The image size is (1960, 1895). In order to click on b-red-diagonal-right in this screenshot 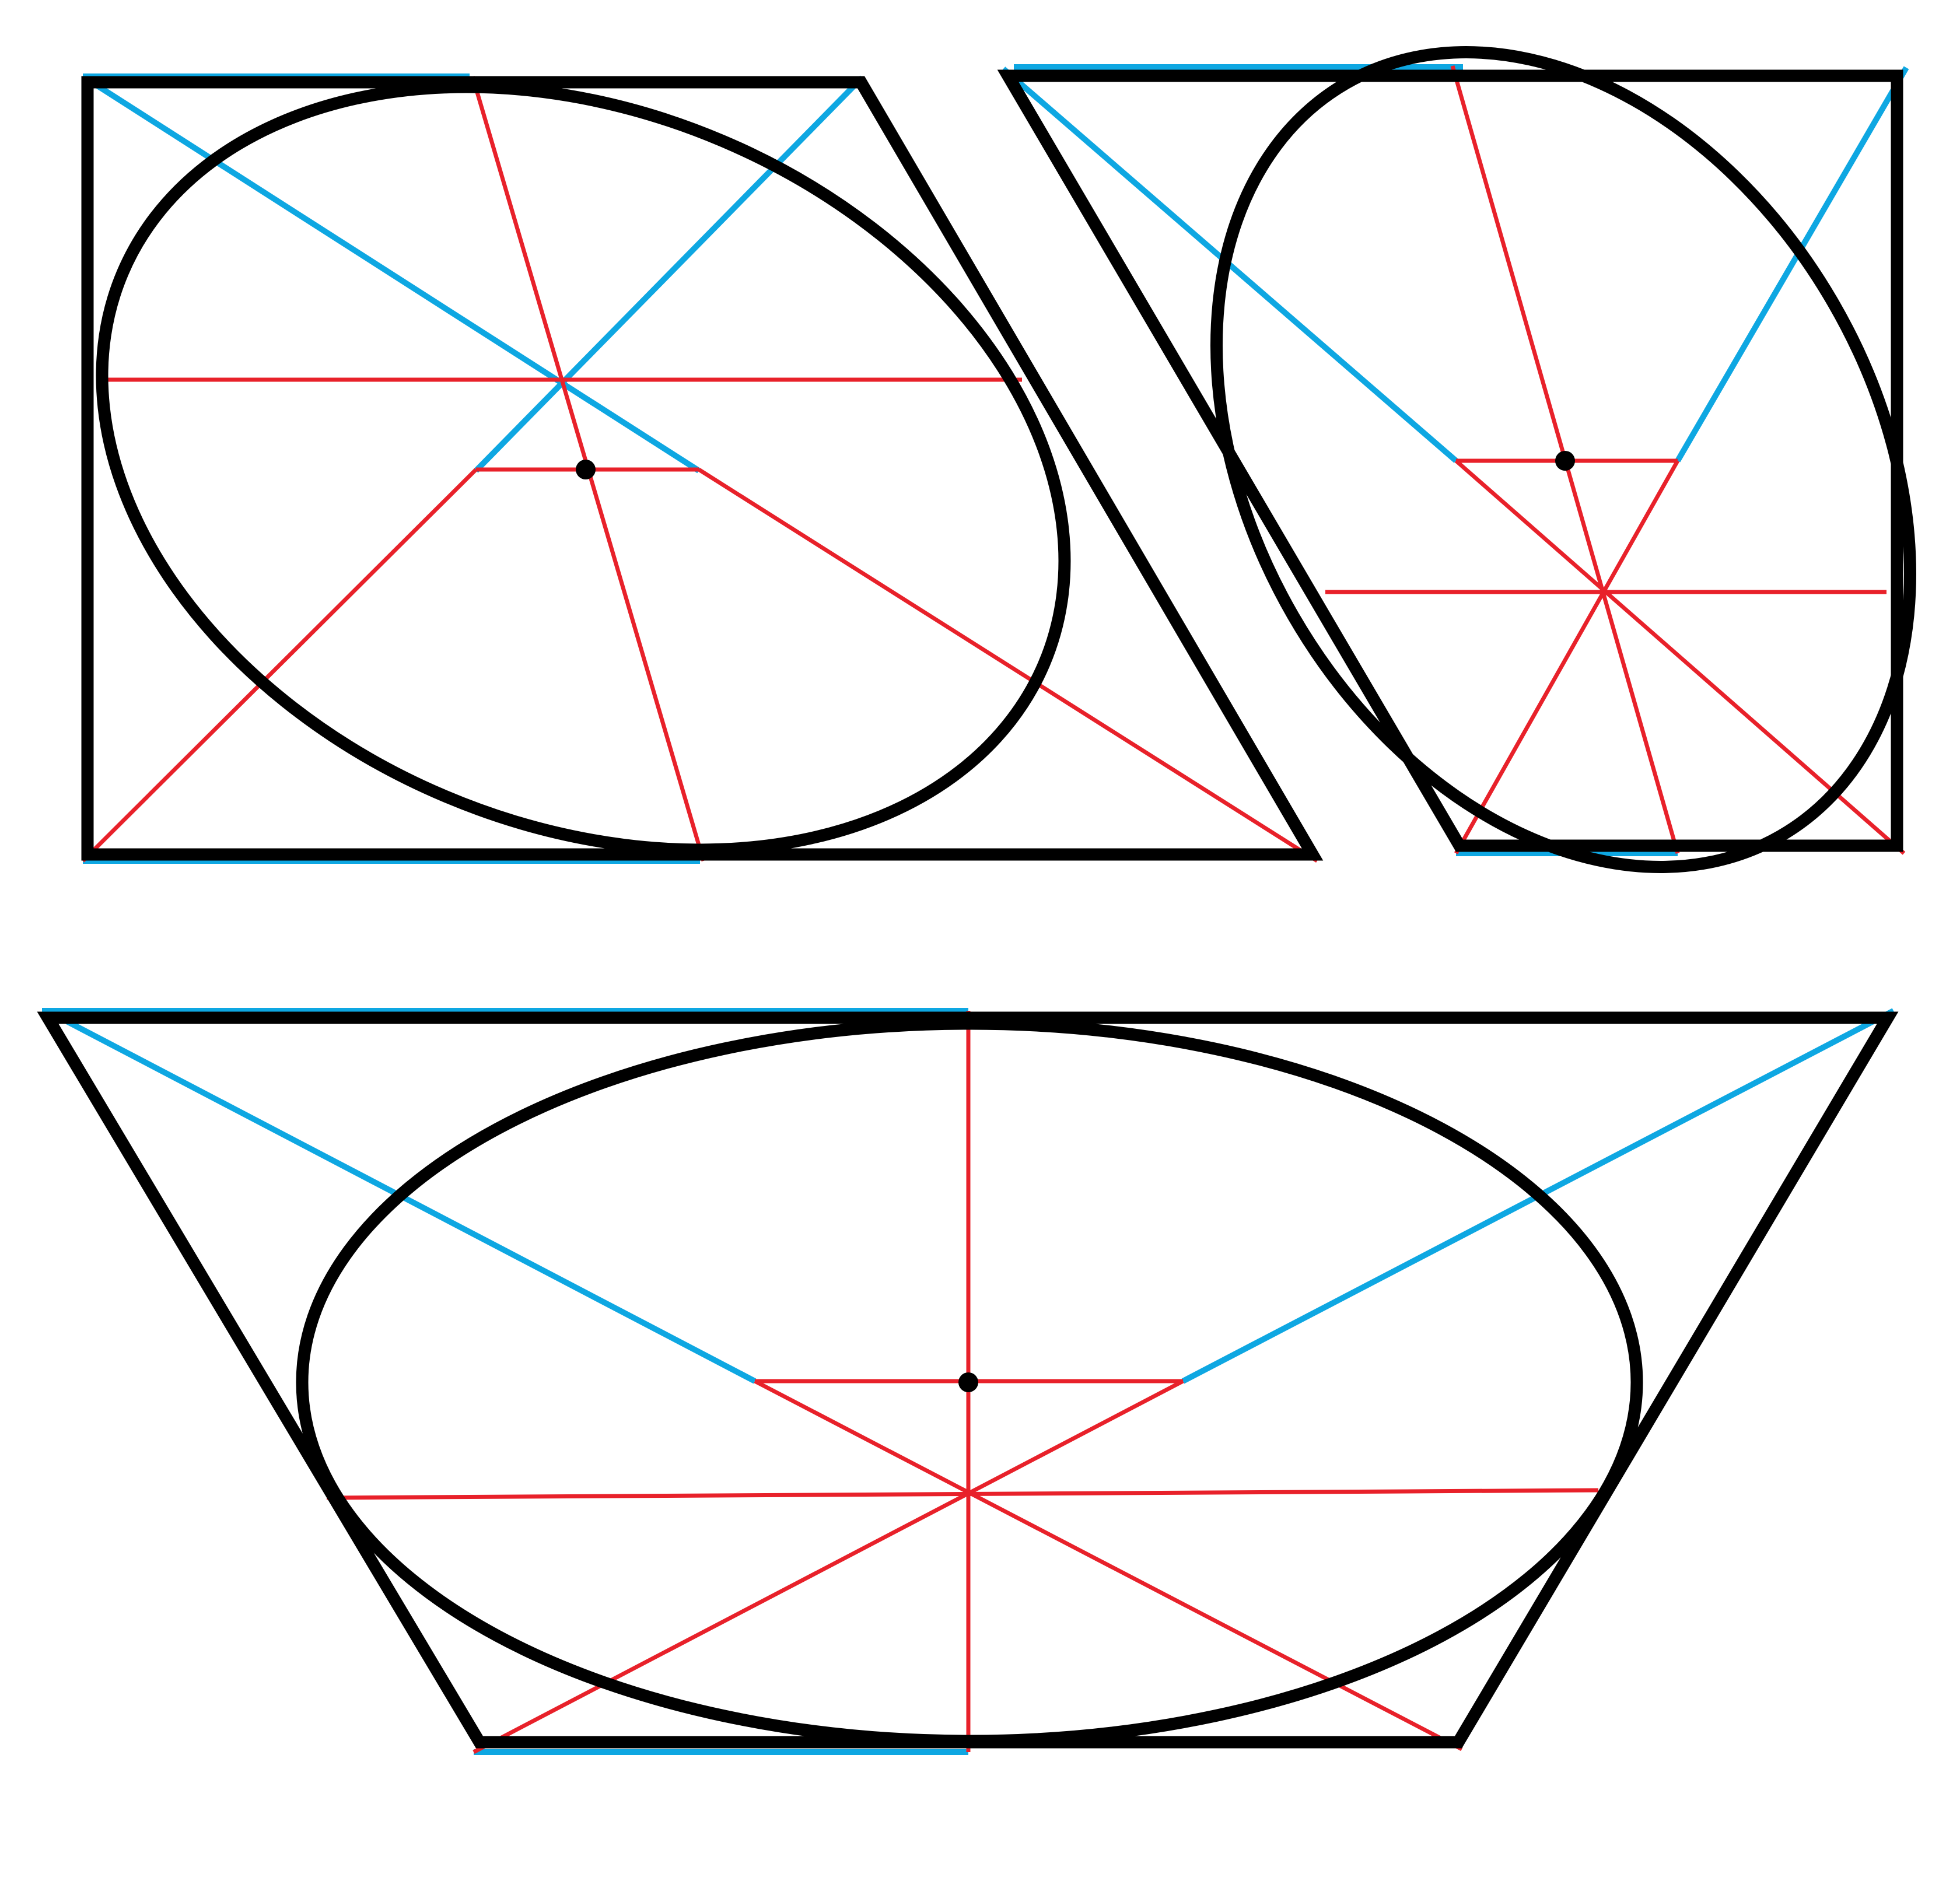, I will do `click(828, 1566)`.